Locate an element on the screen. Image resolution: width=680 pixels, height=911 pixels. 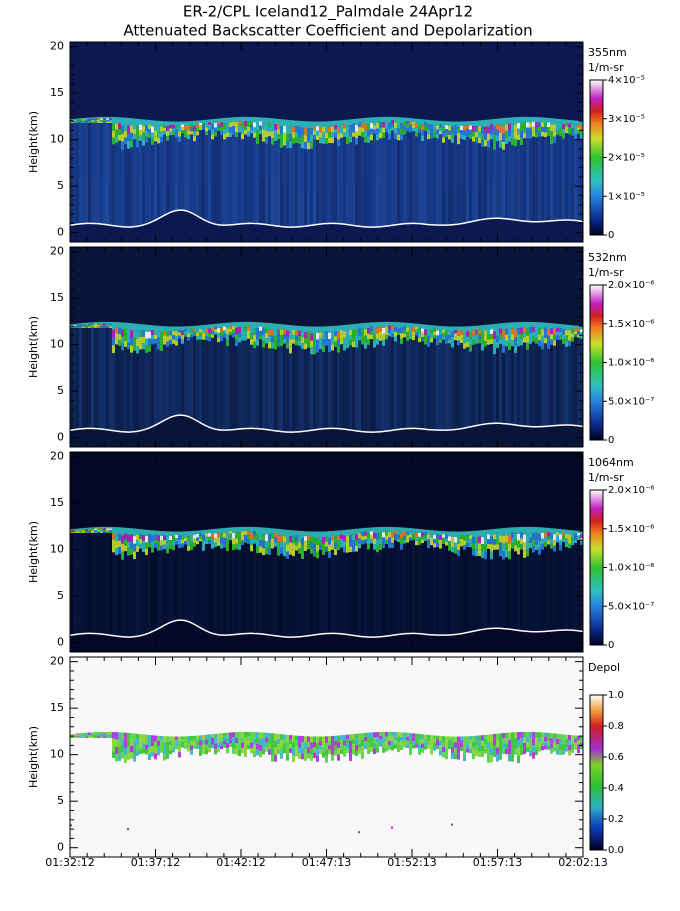
upper-noise is located at coordinates (107, 147).